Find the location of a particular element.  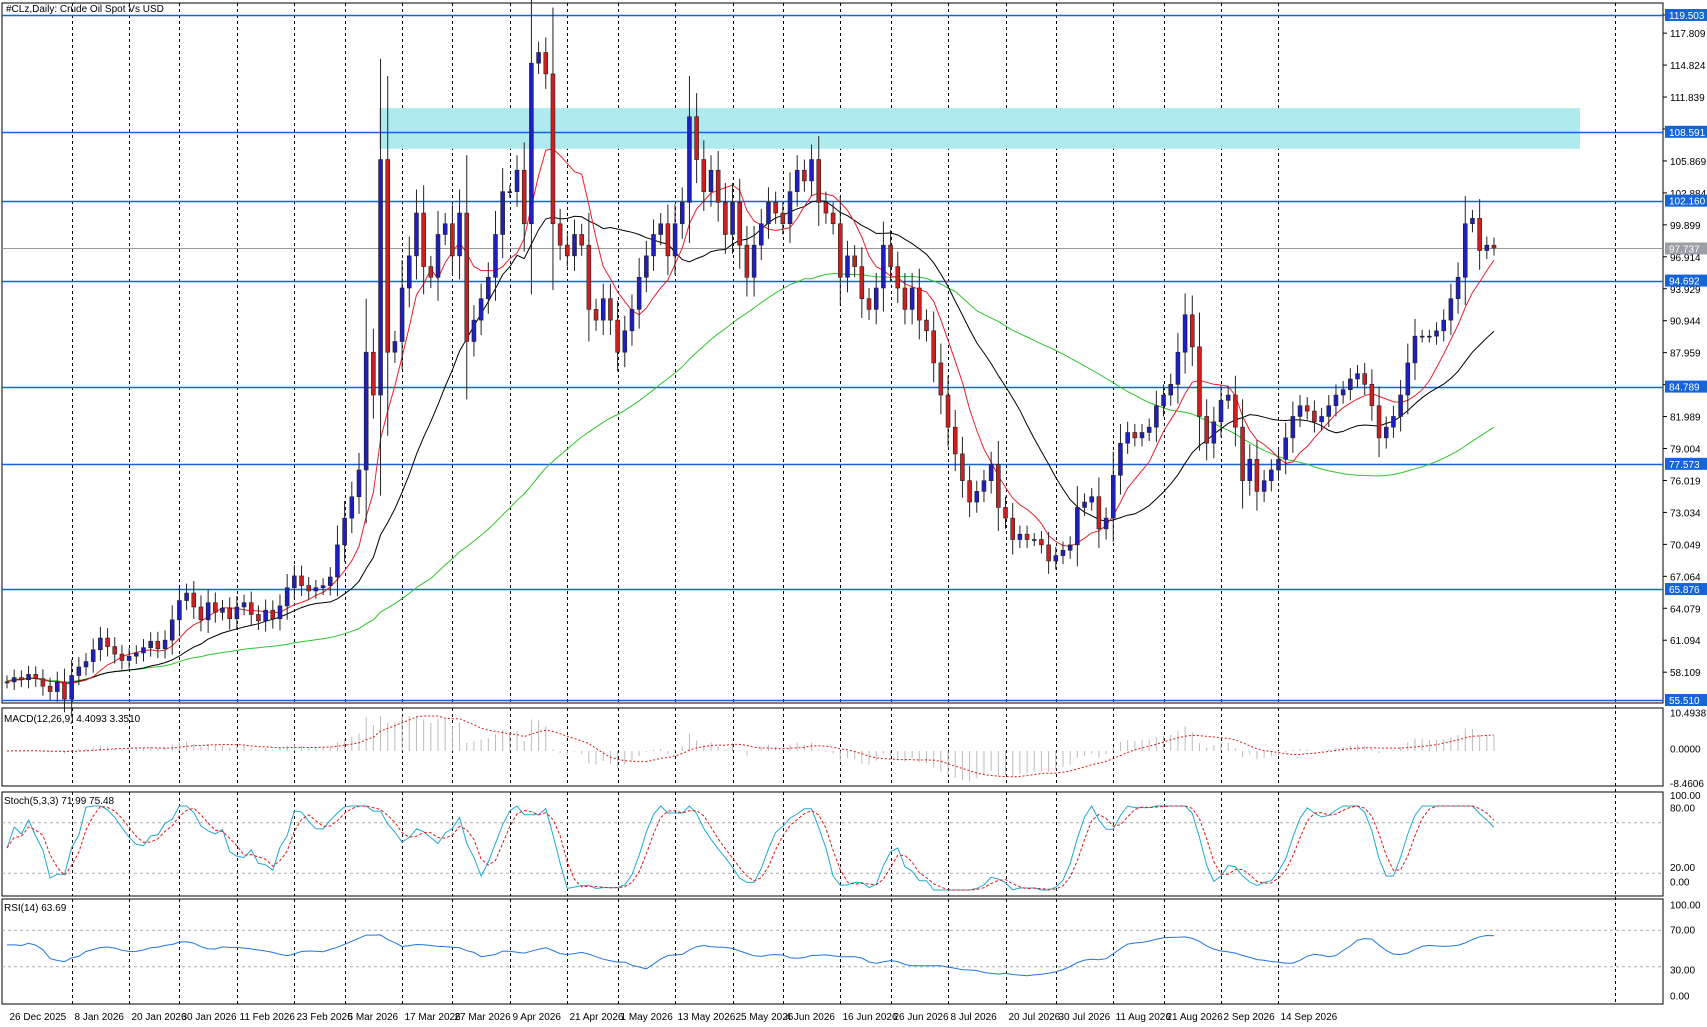

level-price-text: 55.510 is located at coordinates (1684, 701).